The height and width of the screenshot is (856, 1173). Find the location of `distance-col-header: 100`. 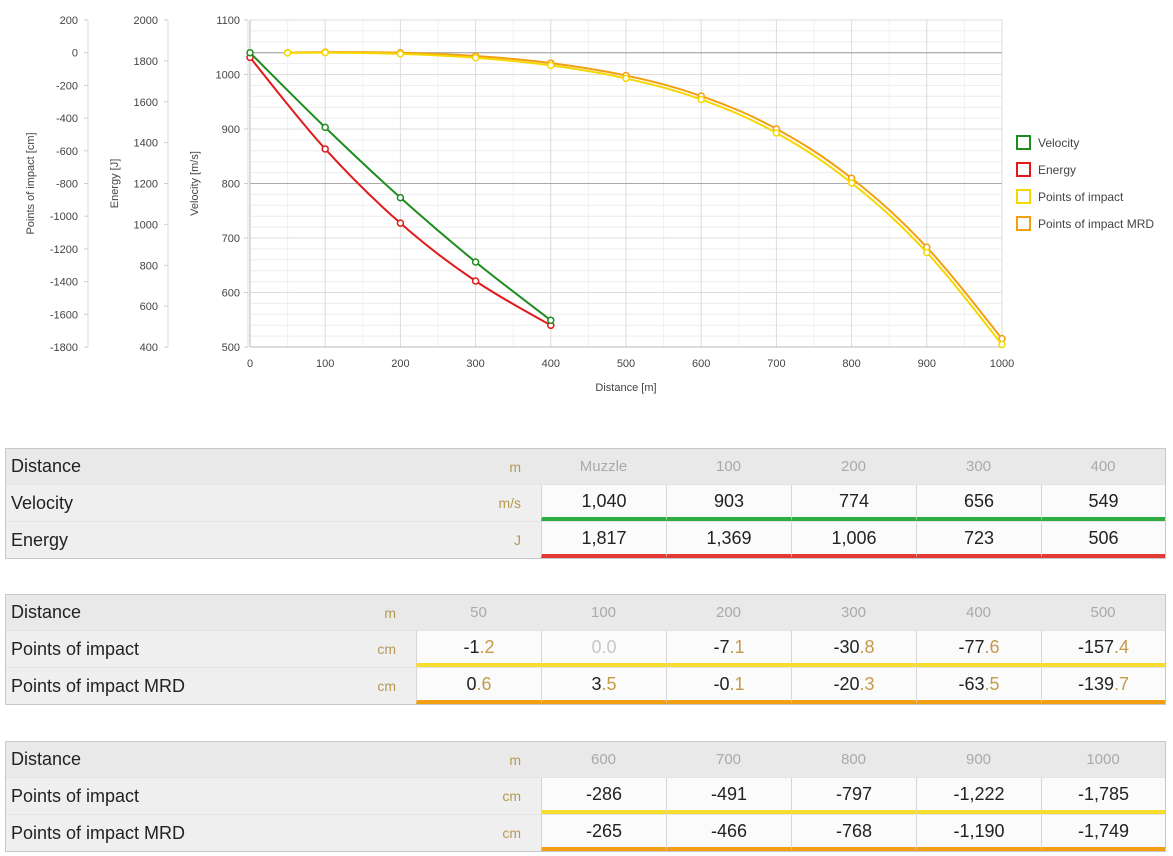

distance-col-header: 100 is located at coordinates (603, 612).